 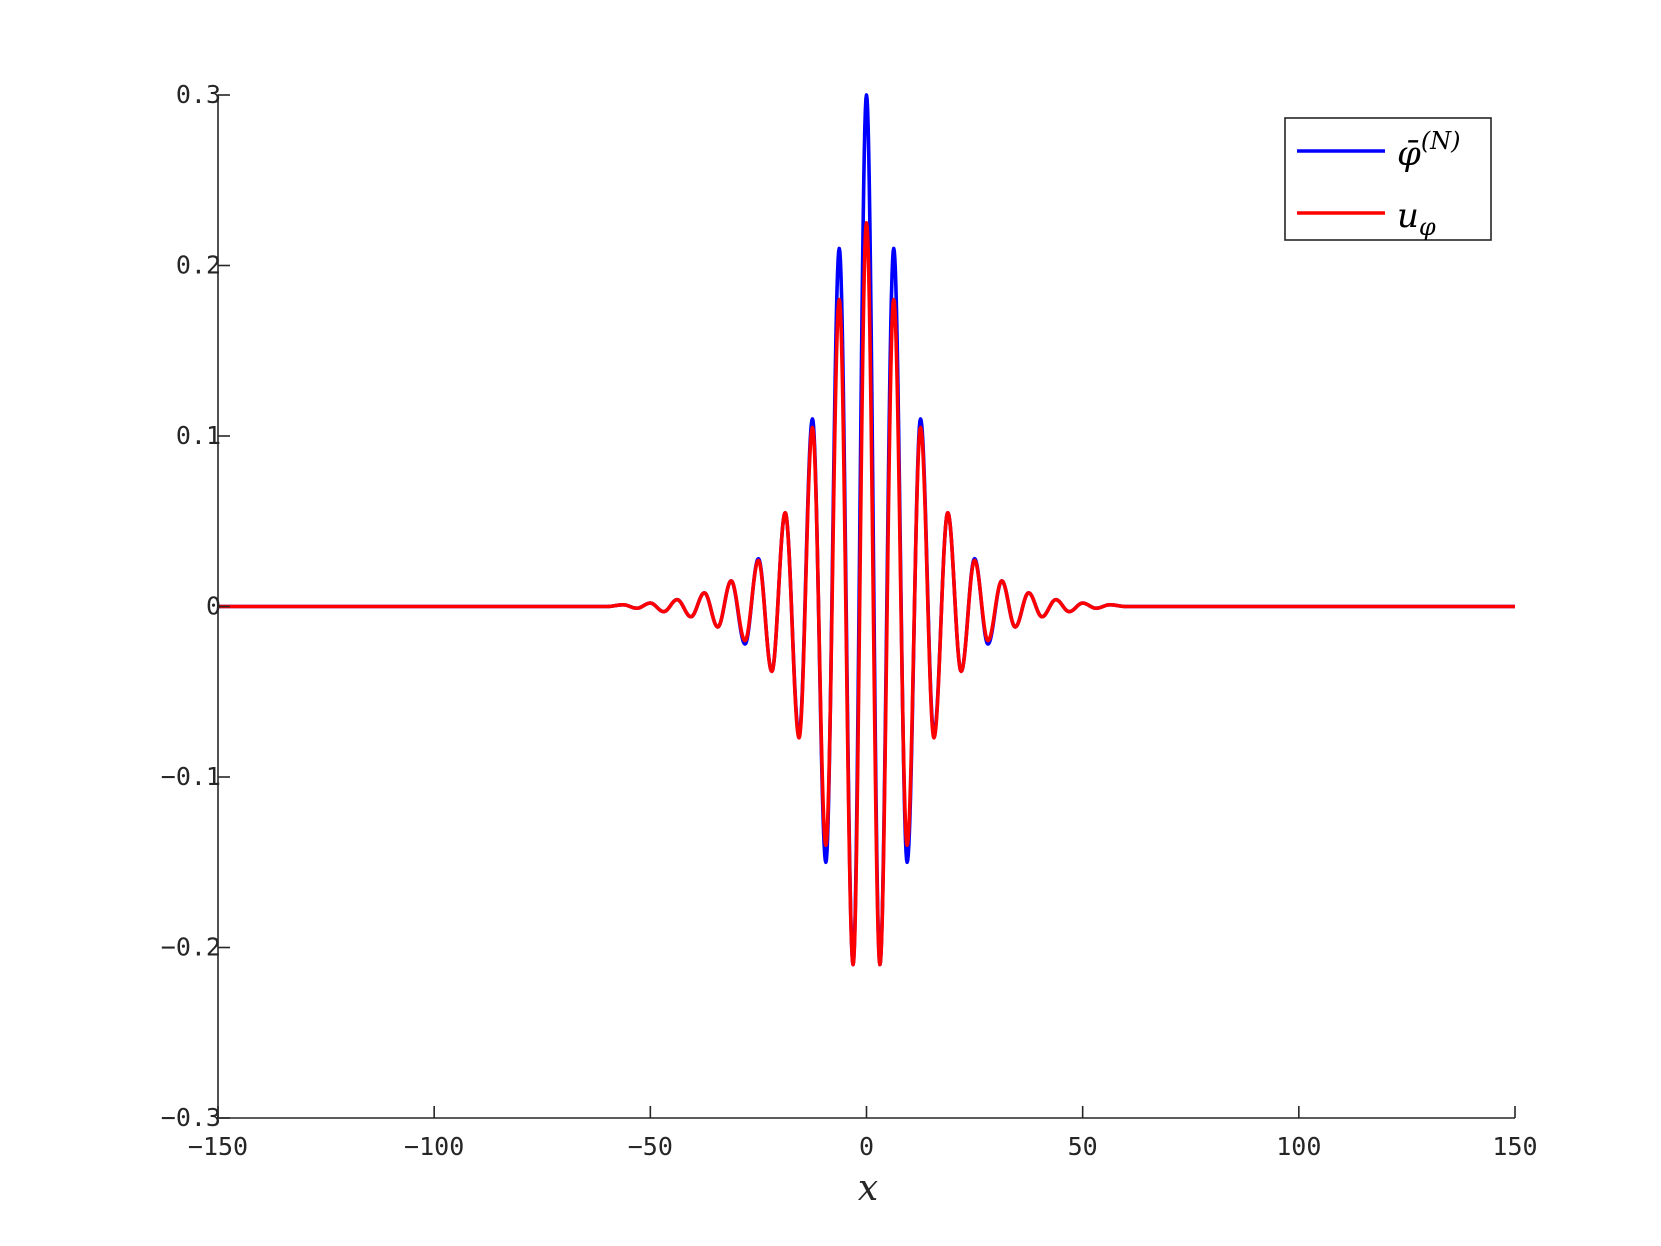 What do you see at coordinates (434, 1146) in the screenshot?
I see `x-tick-label: −100` at bounding box center [434, 1146].